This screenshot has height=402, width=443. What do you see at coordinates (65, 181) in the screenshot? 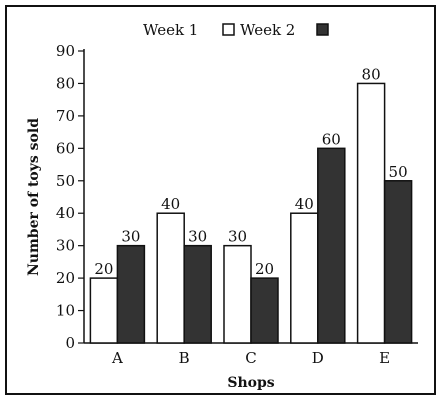
I see `y-tick-label: 50` at bounding box center [65, 181].